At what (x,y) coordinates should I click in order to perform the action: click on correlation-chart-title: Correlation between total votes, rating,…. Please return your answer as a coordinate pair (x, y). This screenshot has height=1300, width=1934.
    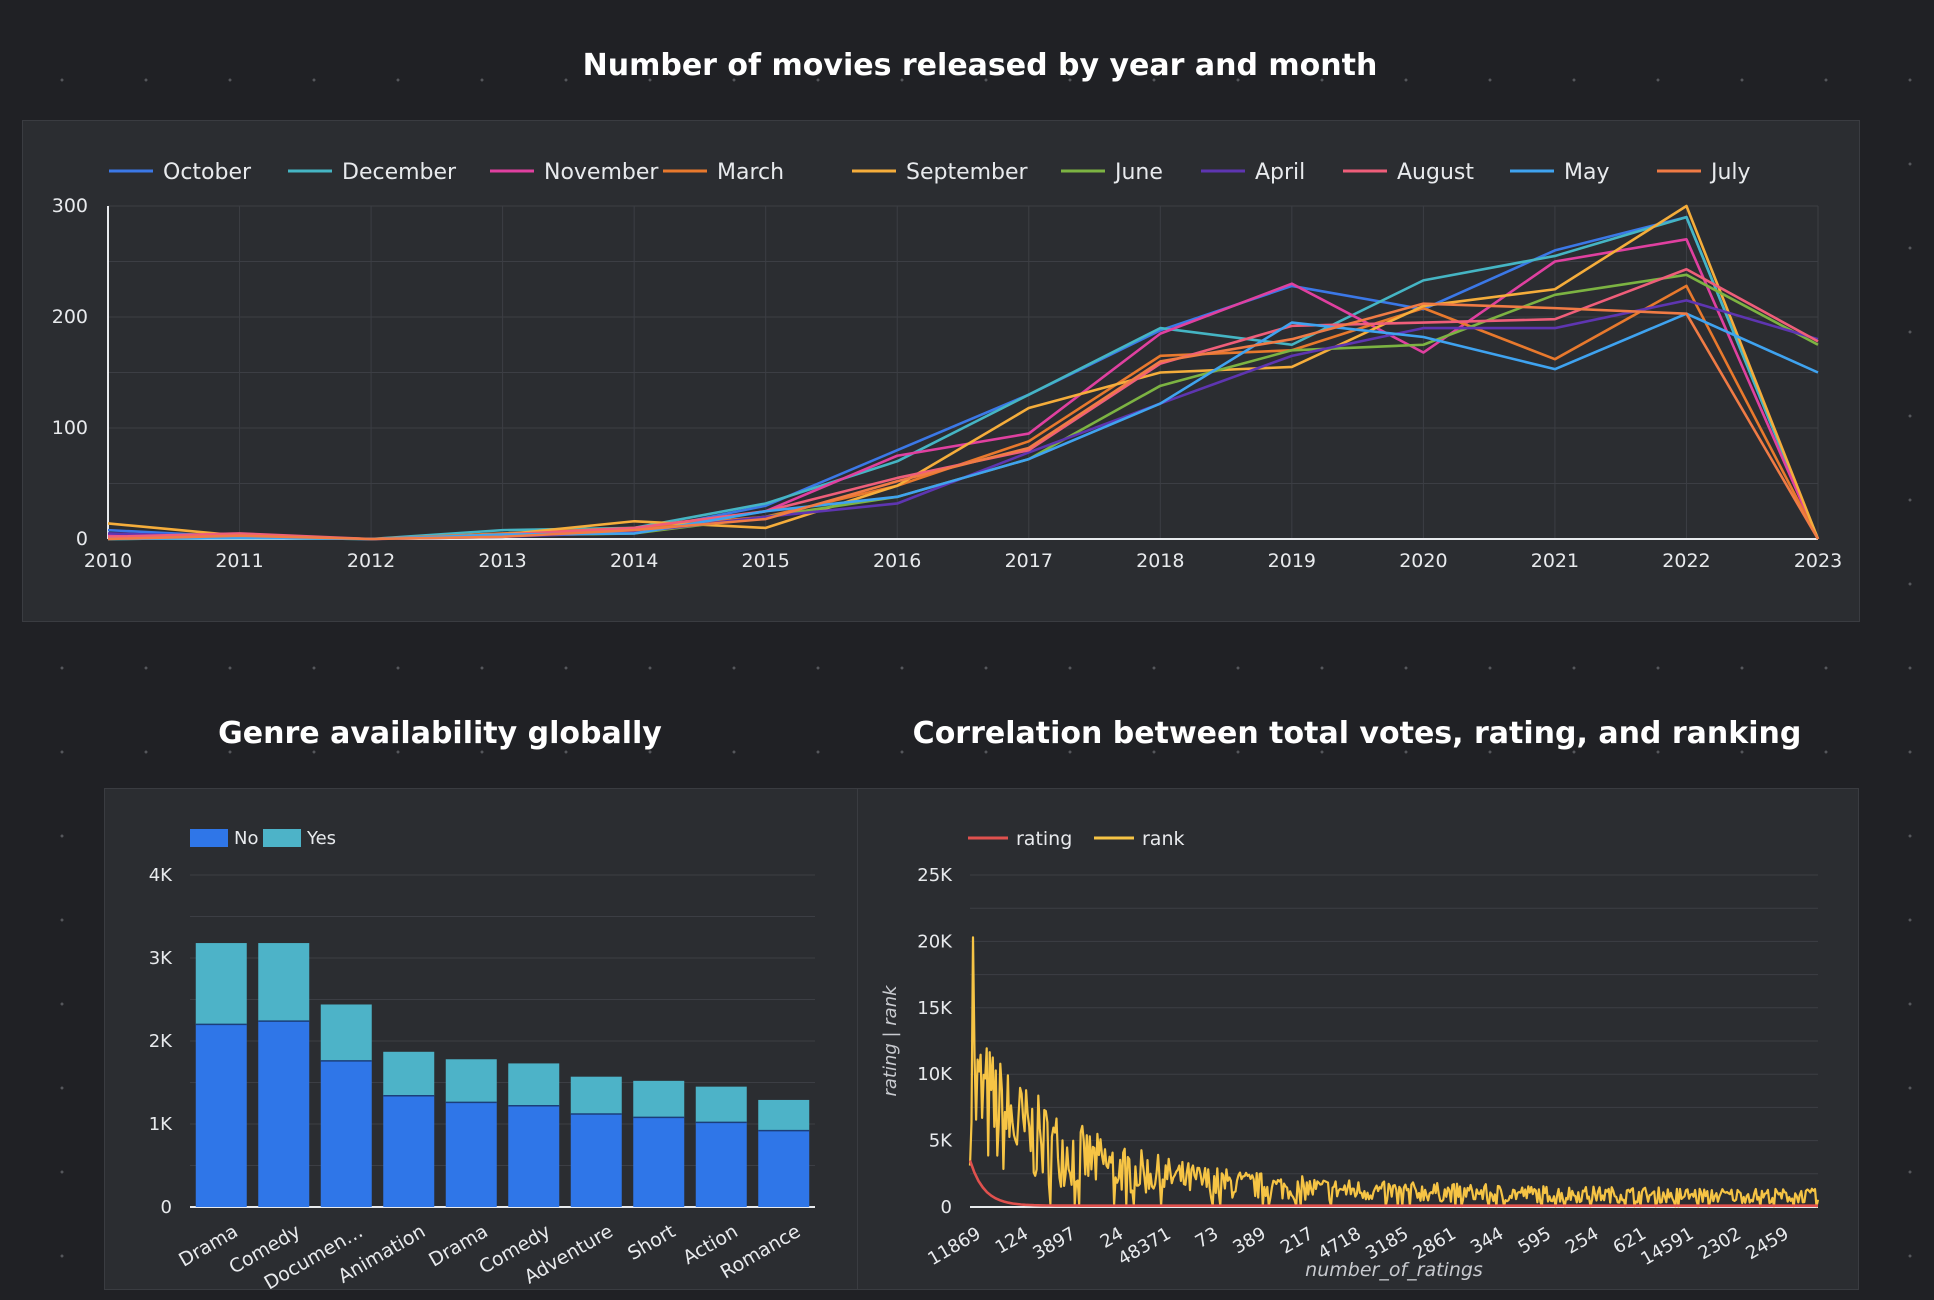
    Looking at the image, I should click on (1357, 733).